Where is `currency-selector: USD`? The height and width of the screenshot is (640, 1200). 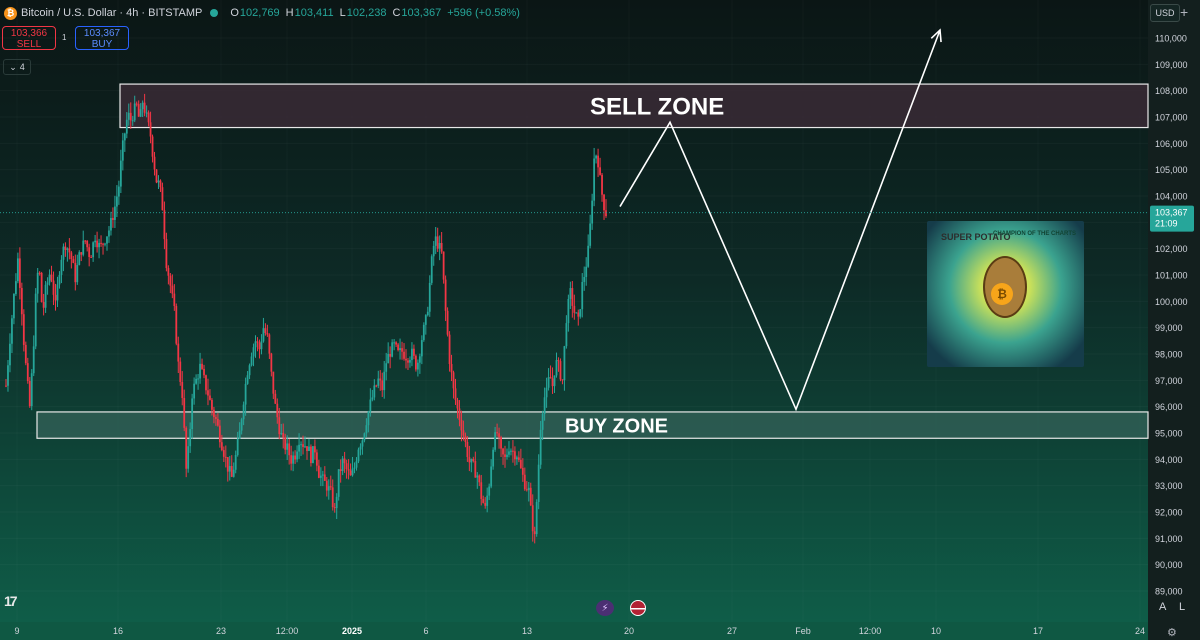
currency-selector: USD is located at coordinates (1165, 13).